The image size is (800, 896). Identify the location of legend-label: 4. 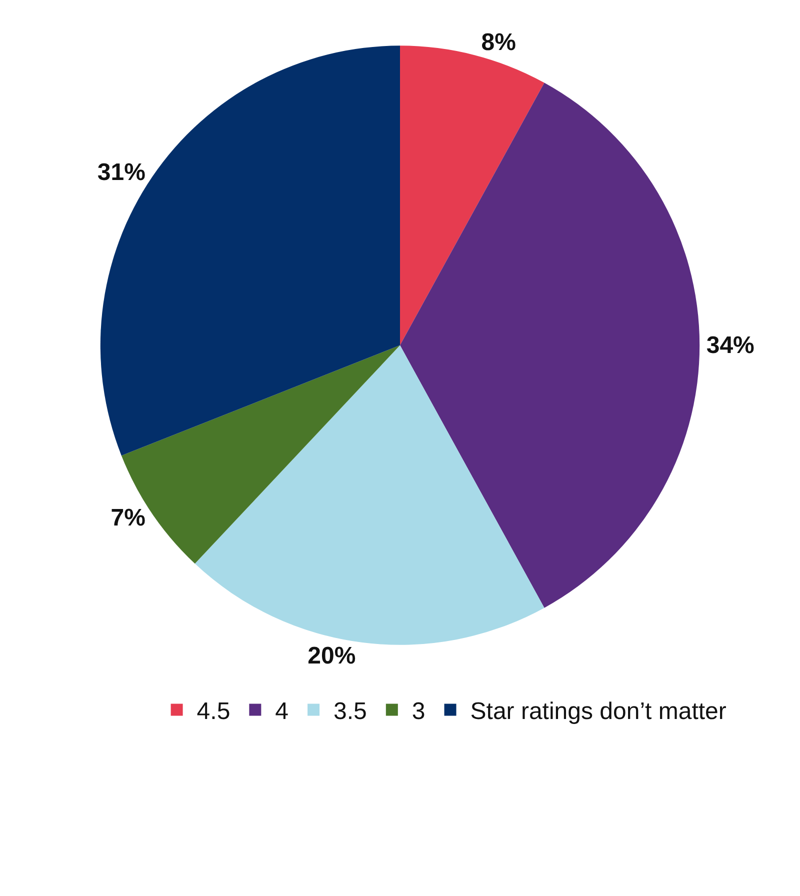
(282, 712).